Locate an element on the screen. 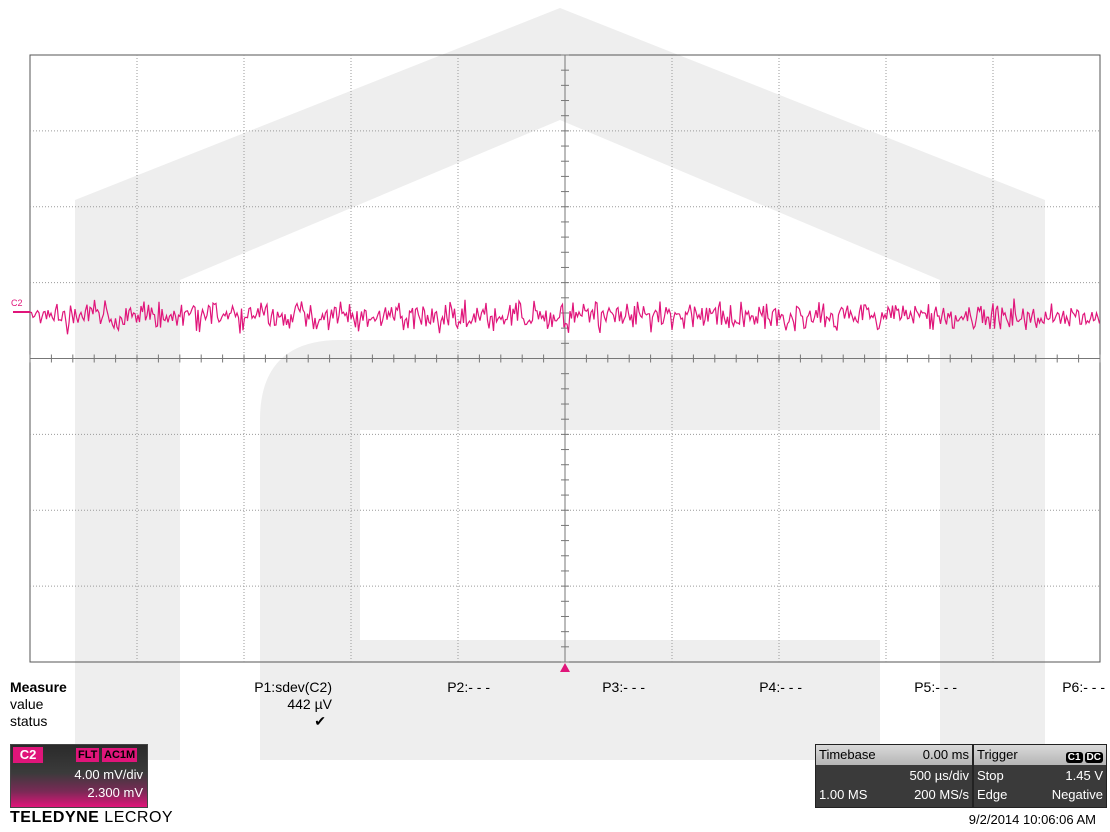 This screenshot has width=1110, height=832. trigger-source-tags: C1 DC is located at coordinates (1083, 755).